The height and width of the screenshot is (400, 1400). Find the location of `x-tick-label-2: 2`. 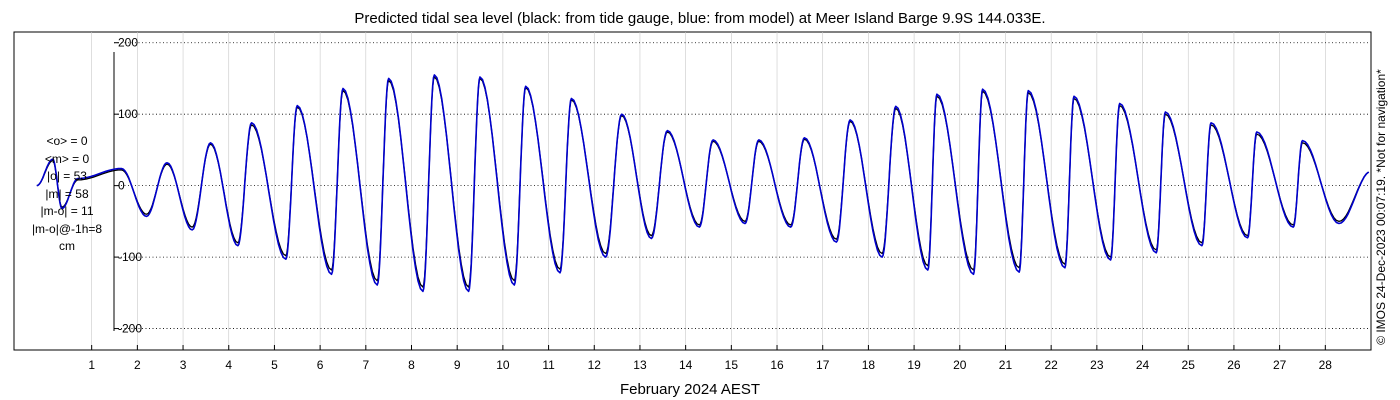

x-tick-label-2: 2 is located at coordinates (137, 365).